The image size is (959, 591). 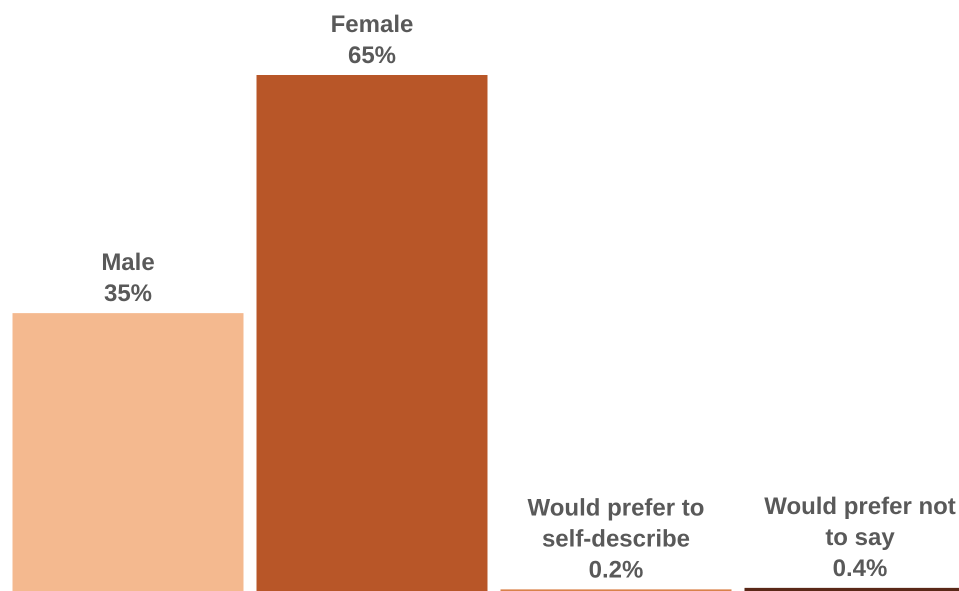 What do you see at coordinates (128, 262) in the screenshot?
I see `x-tick-label: Male` at bounding box center [128, 262].